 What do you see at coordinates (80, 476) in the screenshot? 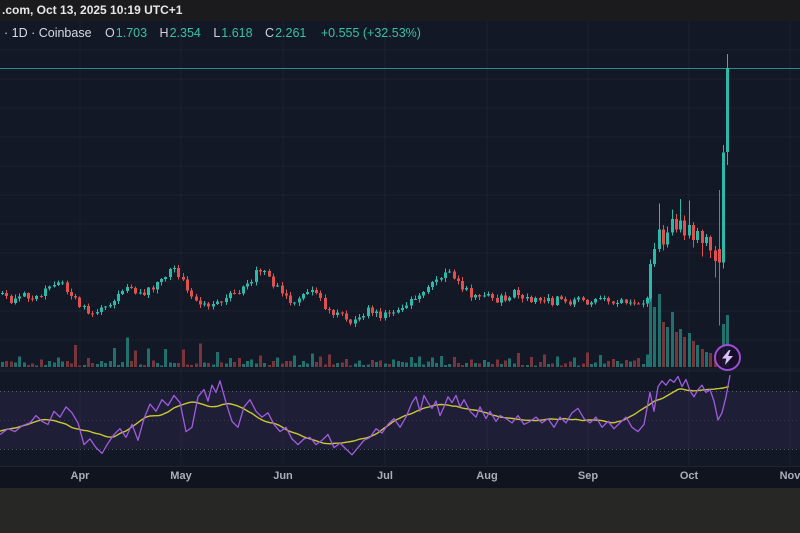
I see `axis-month-label: Apr` at bounding box center [80, 476].